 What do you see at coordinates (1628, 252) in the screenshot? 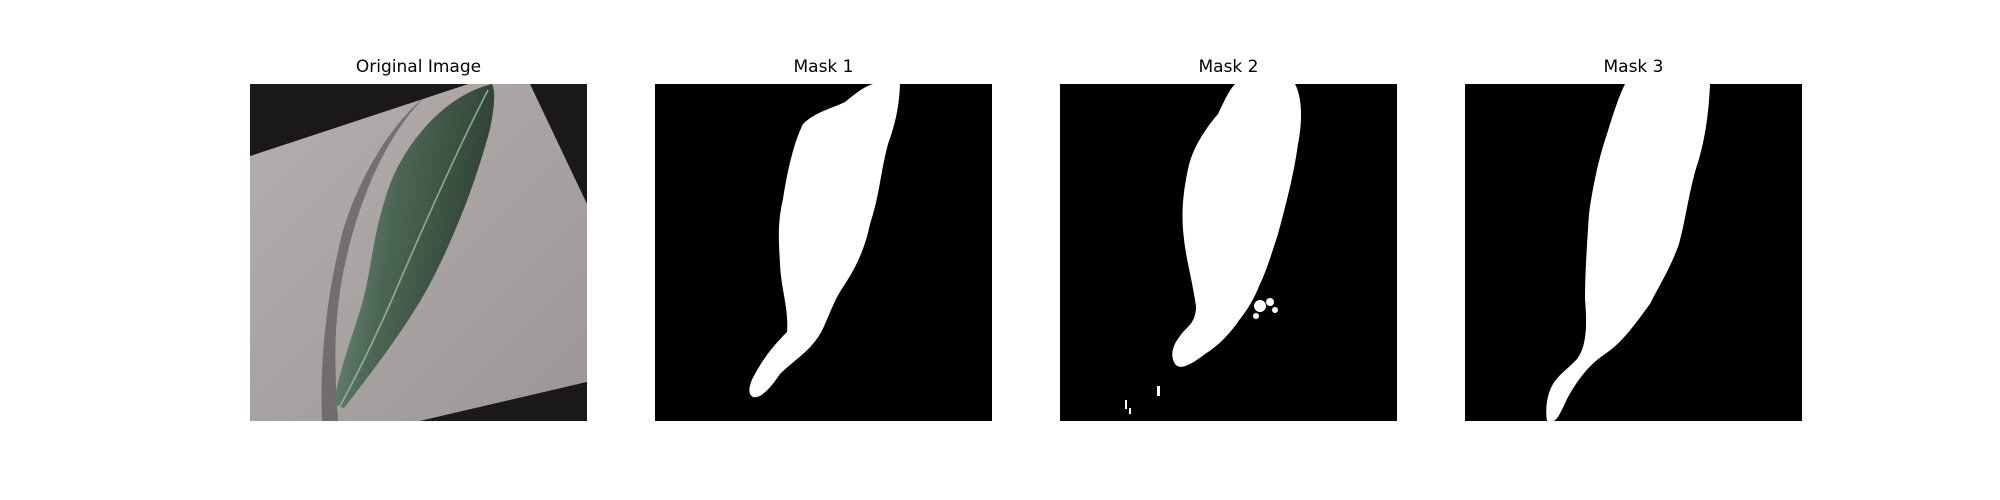
I see `mask-3-leaf-region` at bounding box center [1628, 252].